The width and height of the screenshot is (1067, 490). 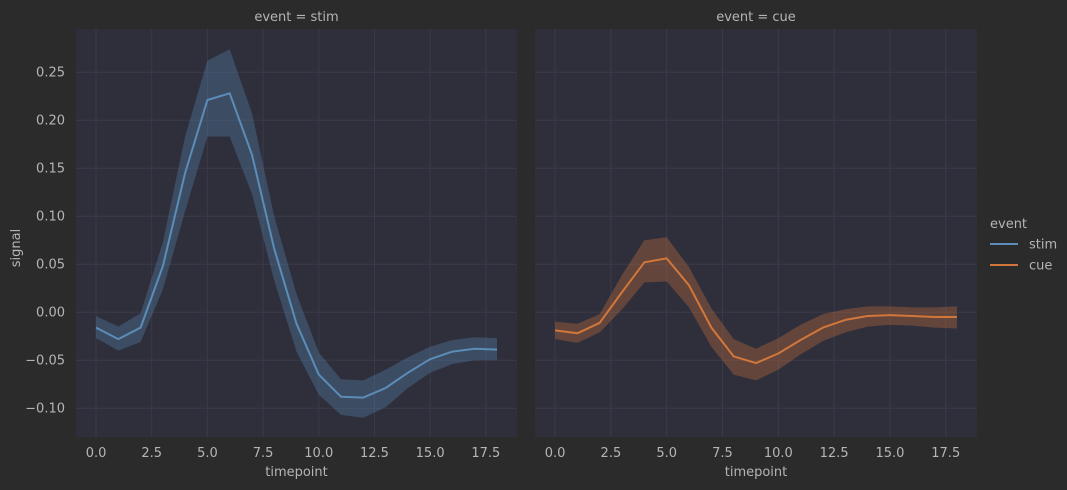 I want to click on confidence-band-cue, so click(x=756, y=309).